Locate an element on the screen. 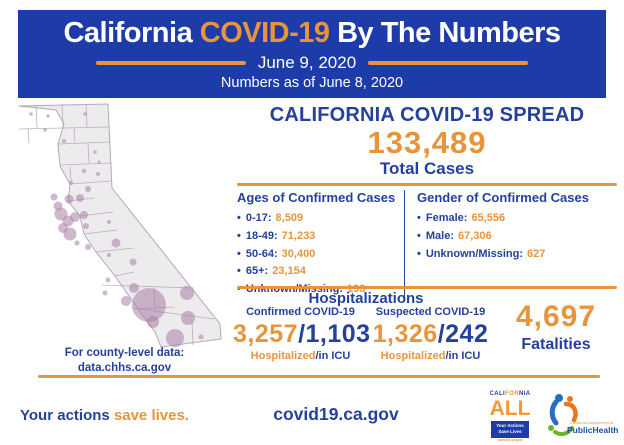  age-item: • 18-49: 71,233 is located at coordinates (320, 237).